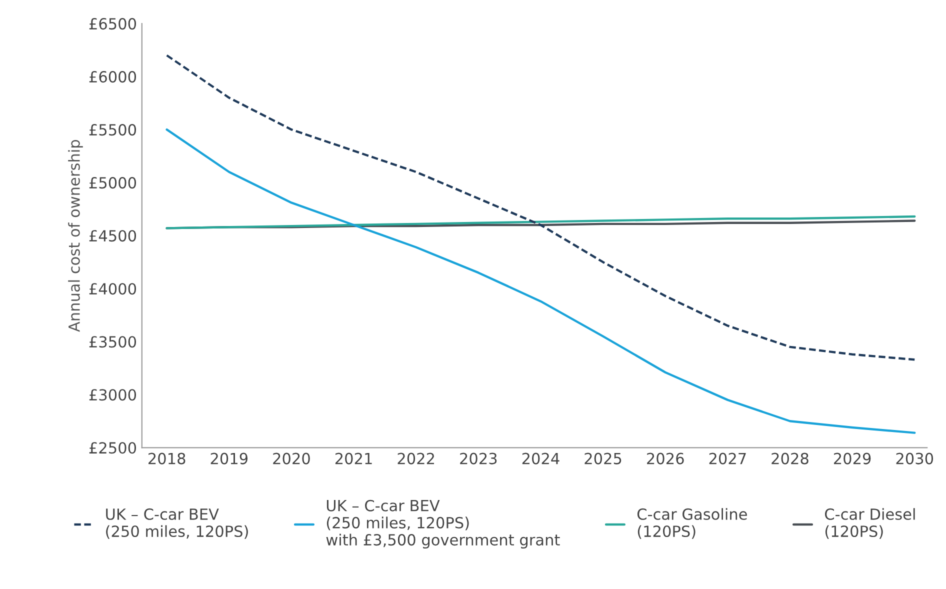 The image size is (946, 589). What do you see at coordinates (852, 458) in the screenshot?
I see `x-tick-label: 2029` at bounding box center [852, 458].